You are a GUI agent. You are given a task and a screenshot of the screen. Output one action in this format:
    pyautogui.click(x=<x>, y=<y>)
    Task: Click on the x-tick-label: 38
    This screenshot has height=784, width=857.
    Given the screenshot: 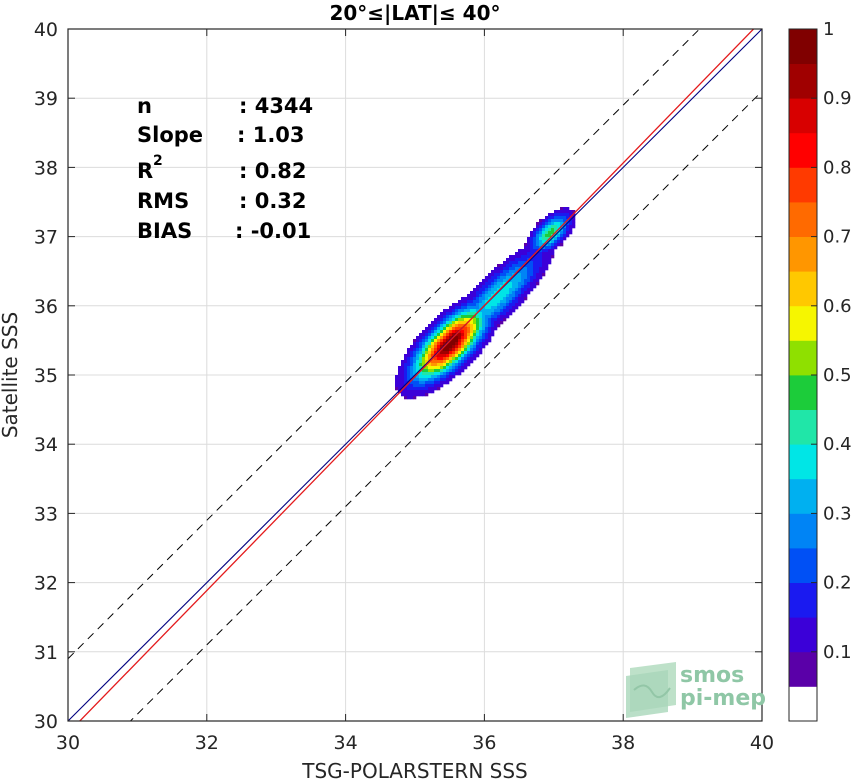 What is the action you would take?
    pyautogui.click(x=623, y=743)
    